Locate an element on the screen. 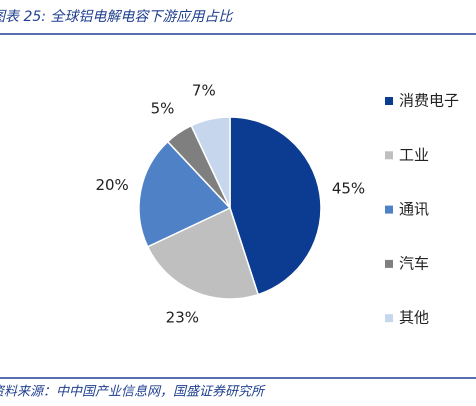 Image resolution: width=476 pixels, height=406 pixels. chart-title: 图表 25: 全球铝电解电容下游应用占比 is located at coordinates (117, 17).